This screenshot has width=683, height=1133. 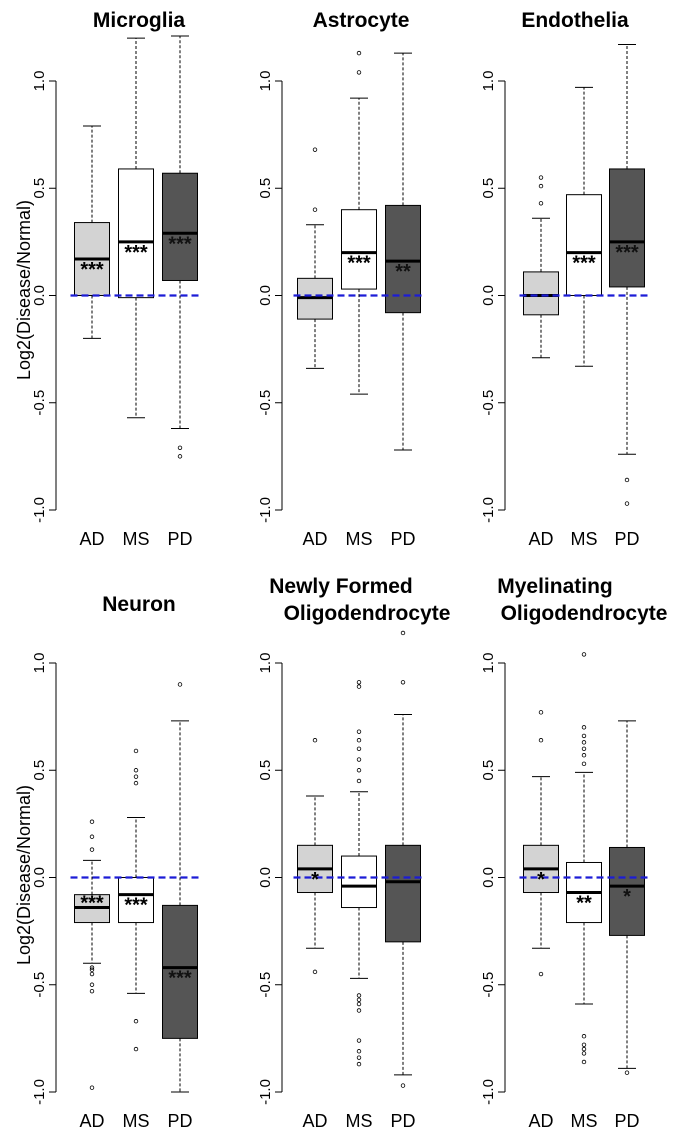 I want to click on panel-title: Microglia, so click(x=139, y=20).